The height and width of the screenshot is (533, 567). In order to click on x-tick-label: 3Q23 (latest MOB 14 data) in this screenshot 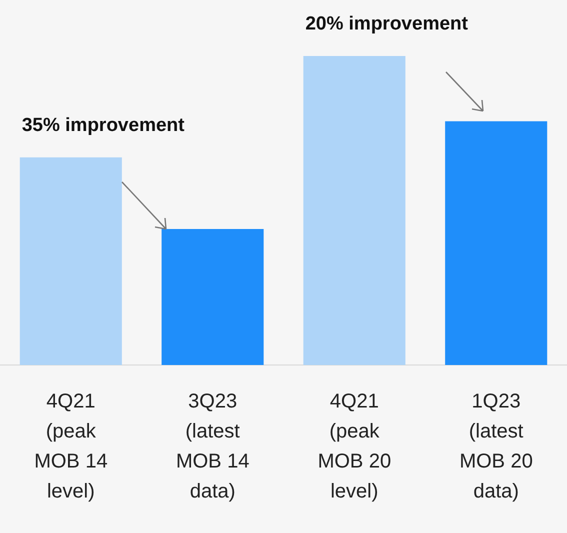, I will do `click(213, 446)`.